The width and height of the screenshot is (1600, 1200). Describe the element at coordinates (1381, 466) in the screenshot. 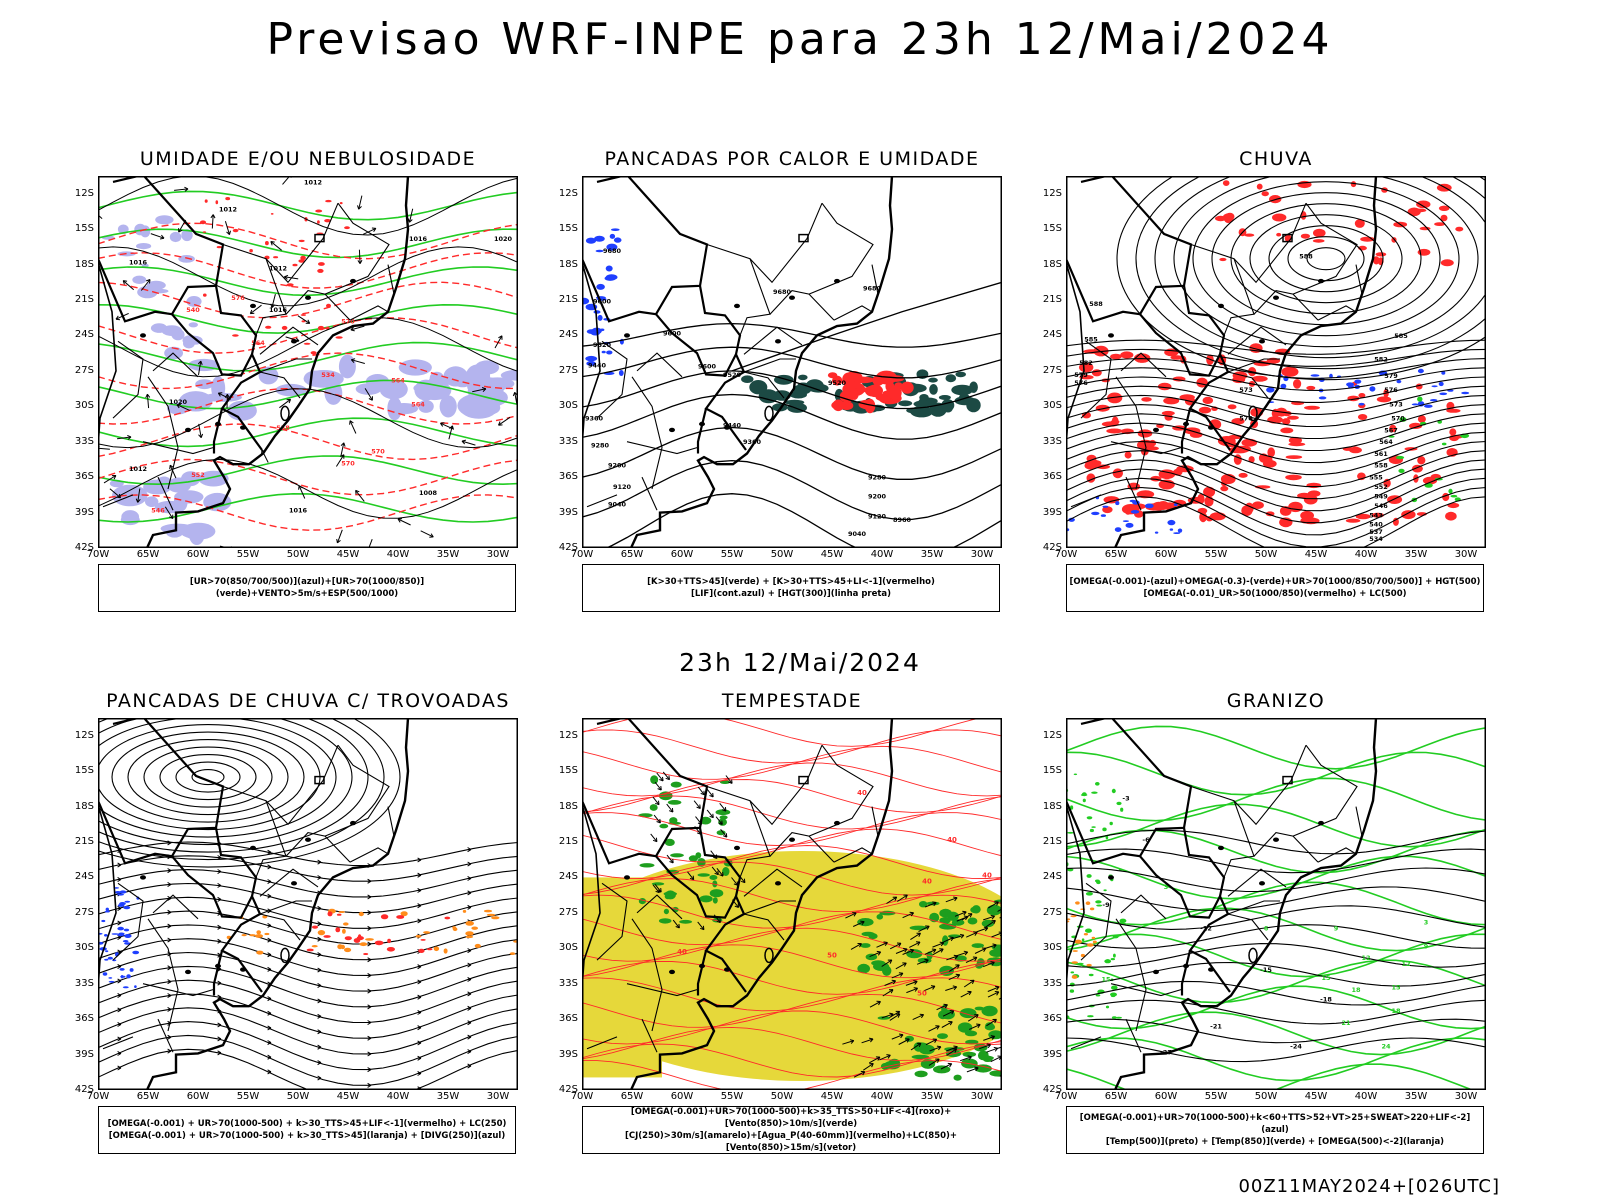

I see `contour-label: 558` at that location.